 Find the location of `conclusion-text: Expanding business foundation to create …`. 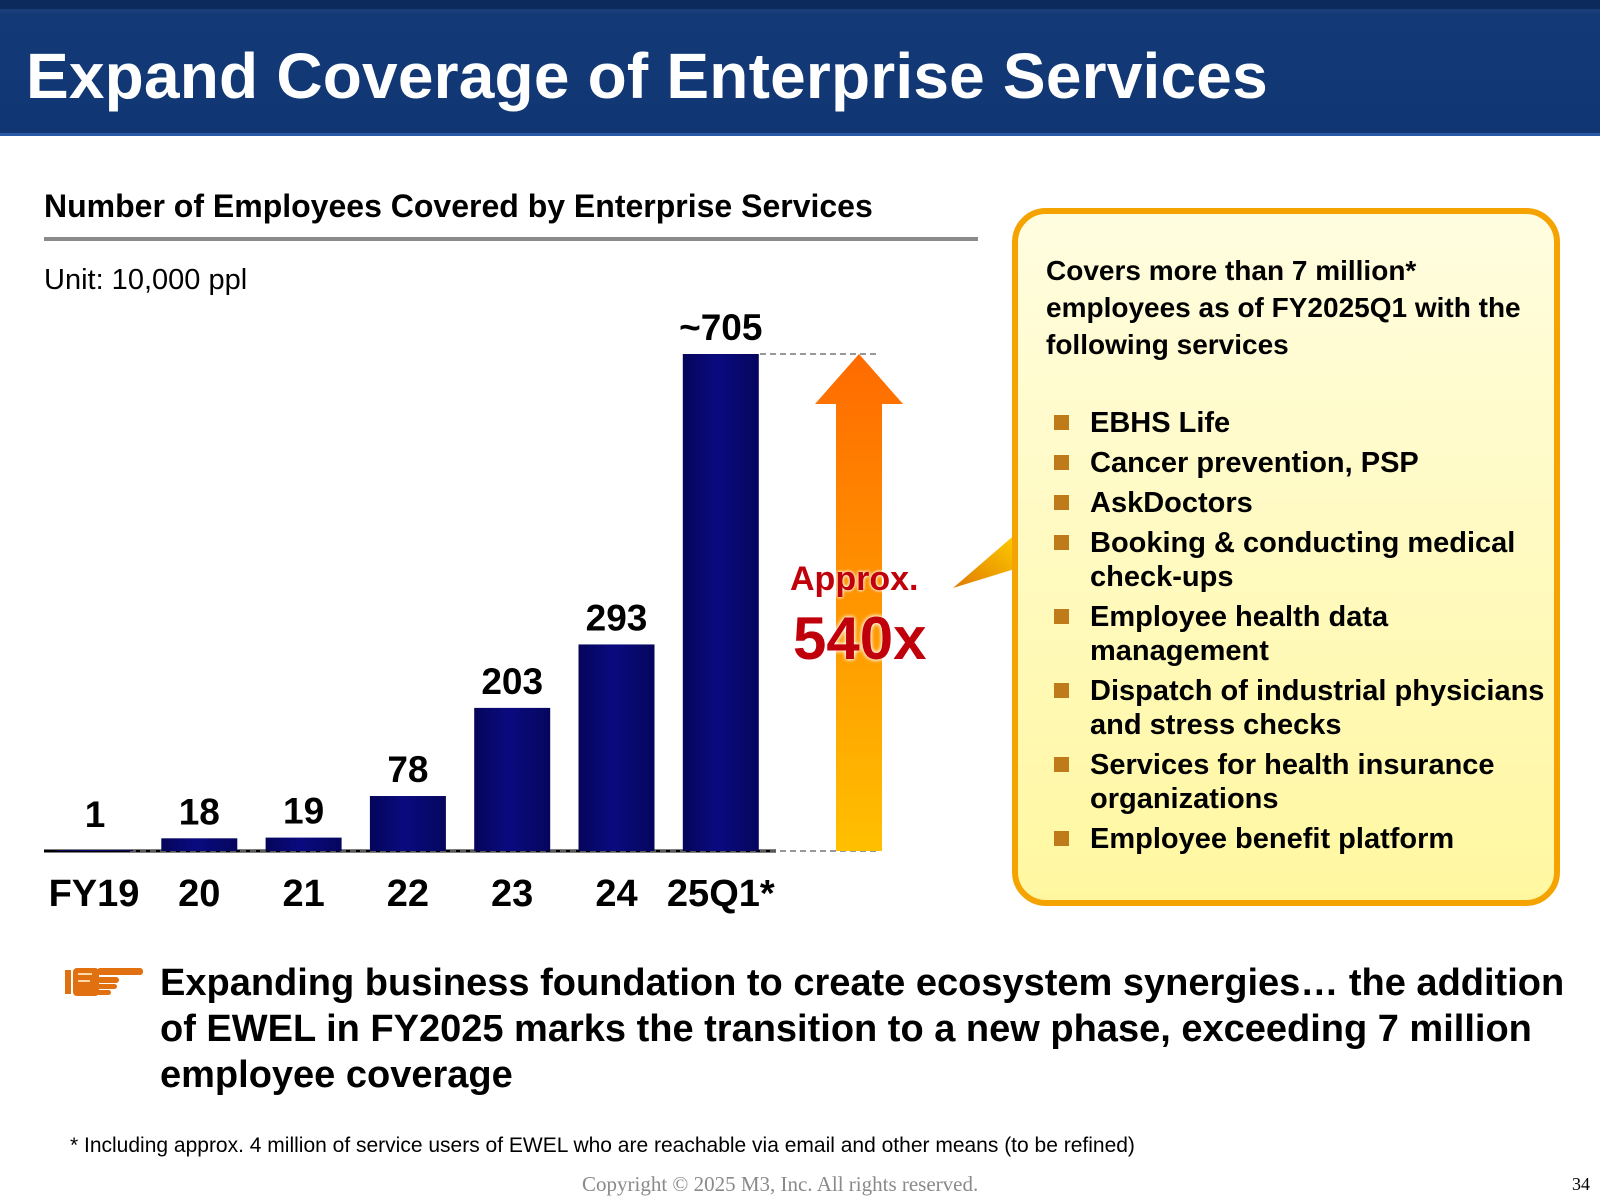

conclusion-text: Expanding business foundation to create … is located at coordinates (862, 1029).